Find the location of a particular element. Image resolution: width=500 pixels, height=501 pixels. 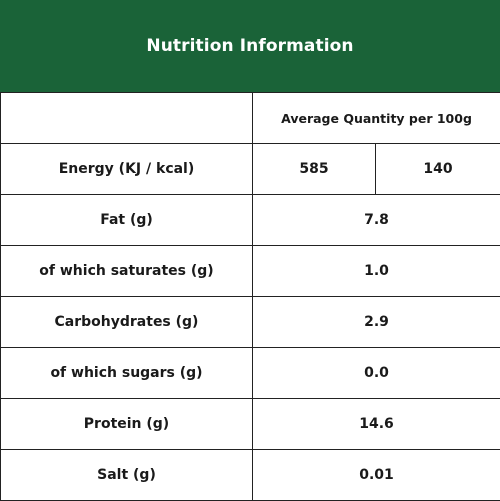

row-label: Salt (g) is located at coordinates (127, 475).